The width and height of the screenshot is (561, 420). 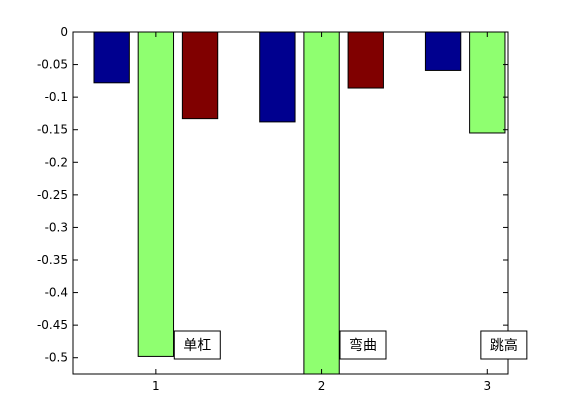 What do you see at coordinates (56, 358) in the screenshot?
I see `y-tick-label: -0.5` at bounding box center [56, 358].